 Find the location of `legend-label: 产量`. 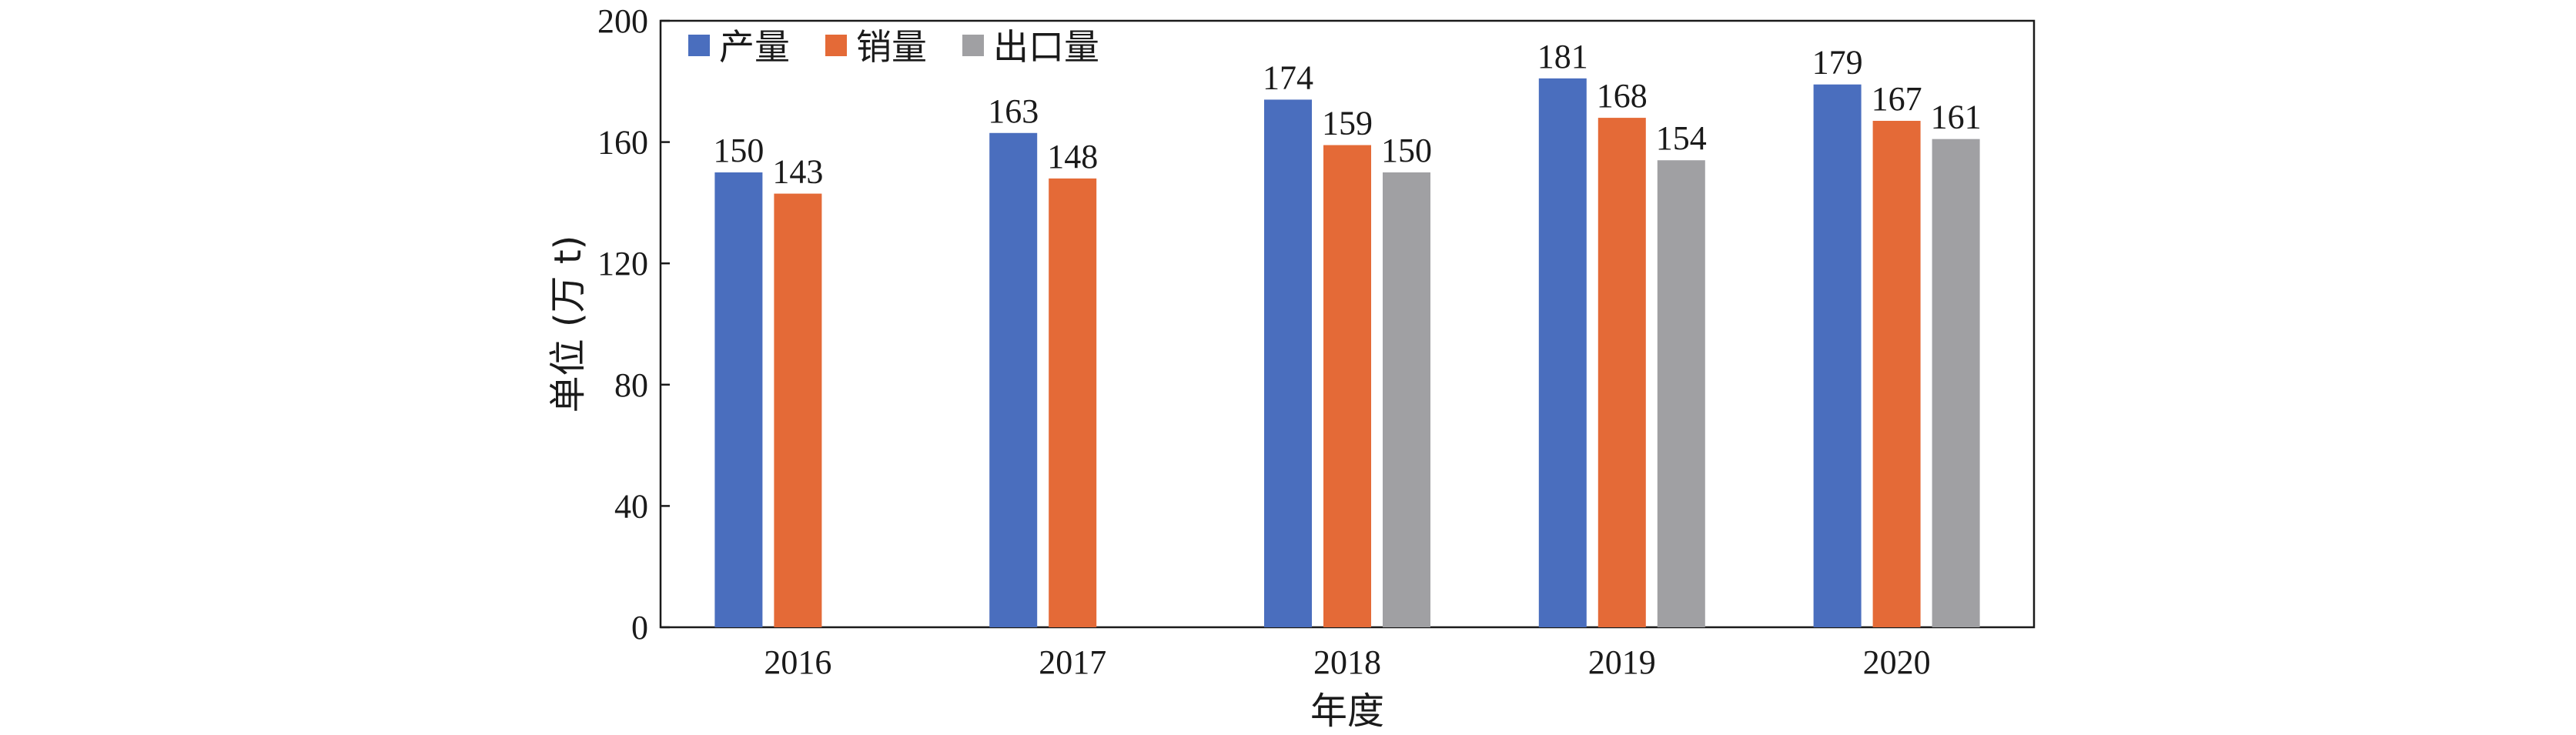

legend-label: 产量 is located at coordinates (754, 47).